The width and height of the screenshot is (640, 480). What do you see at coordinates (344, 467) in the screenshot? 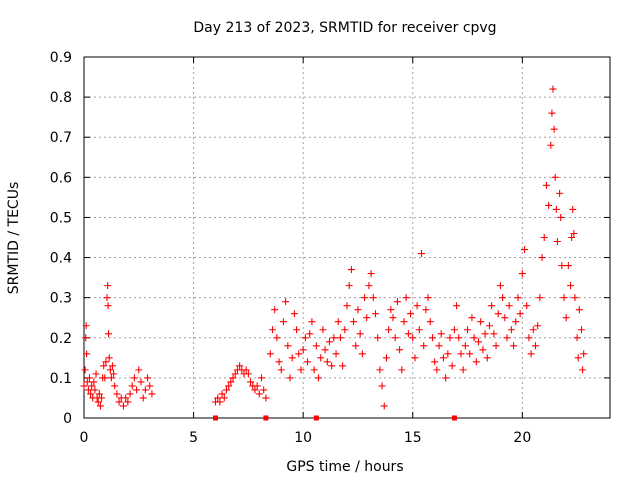
I see `x-axis-label: GPS time / hours` at bounding box center [344, 467].